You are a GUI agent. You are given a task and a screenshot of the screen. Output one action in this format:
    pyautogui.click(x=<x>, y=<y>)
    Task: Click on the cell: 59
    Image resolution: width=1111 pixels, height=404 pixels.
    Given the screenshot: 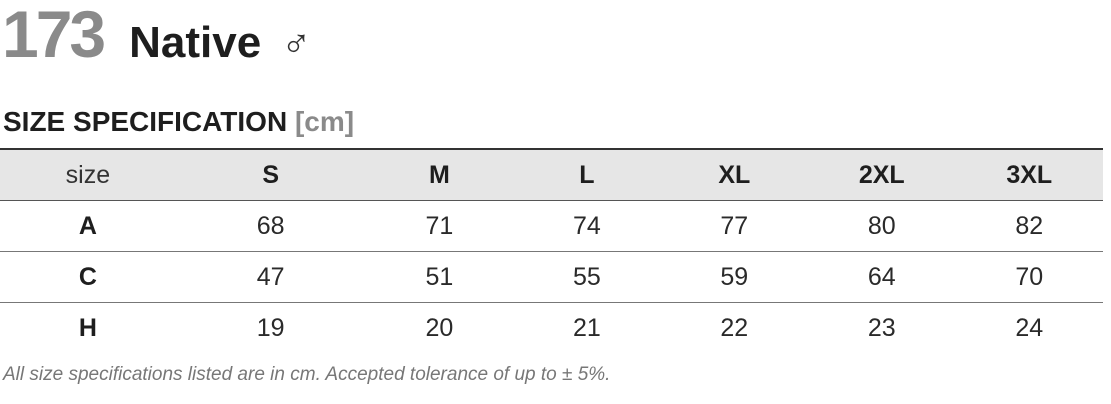 What is the action you would take?
    pyautogui.click(x=734, y=276)
    